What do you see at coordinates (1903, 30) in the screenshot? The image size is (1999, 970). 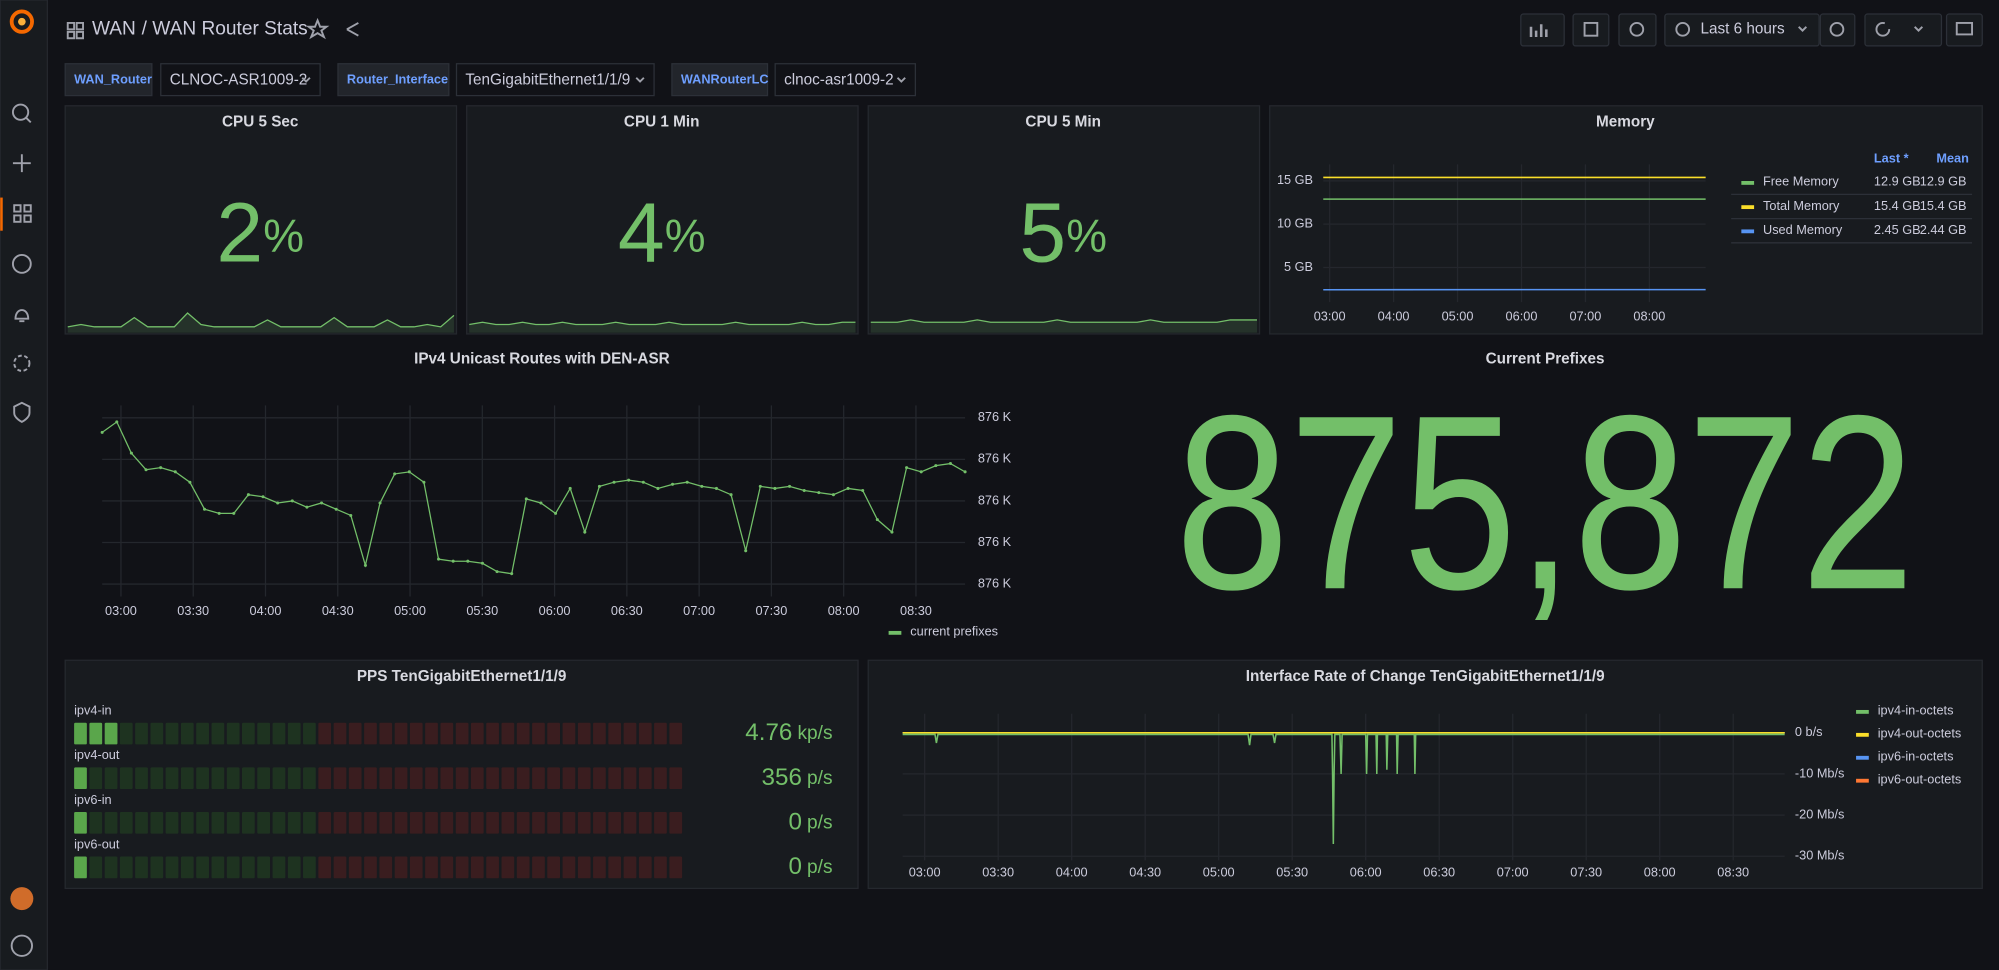 I see `refresh-button` at bounding box center [1903, 30].